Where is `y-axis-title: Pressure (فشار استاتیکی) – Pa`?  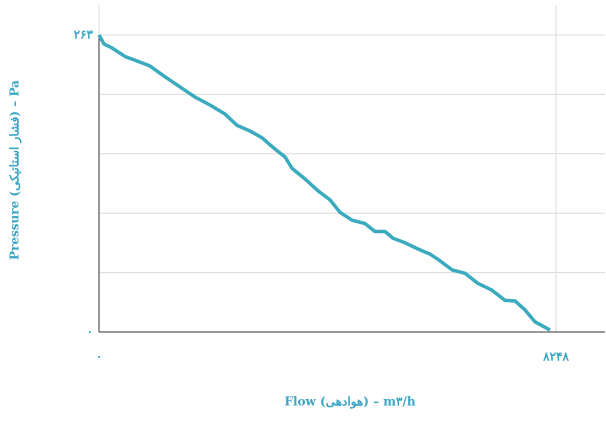
y-axis-title: Pressure (فشار استاتیکی) – Pa is located at coordinates (15, 170).